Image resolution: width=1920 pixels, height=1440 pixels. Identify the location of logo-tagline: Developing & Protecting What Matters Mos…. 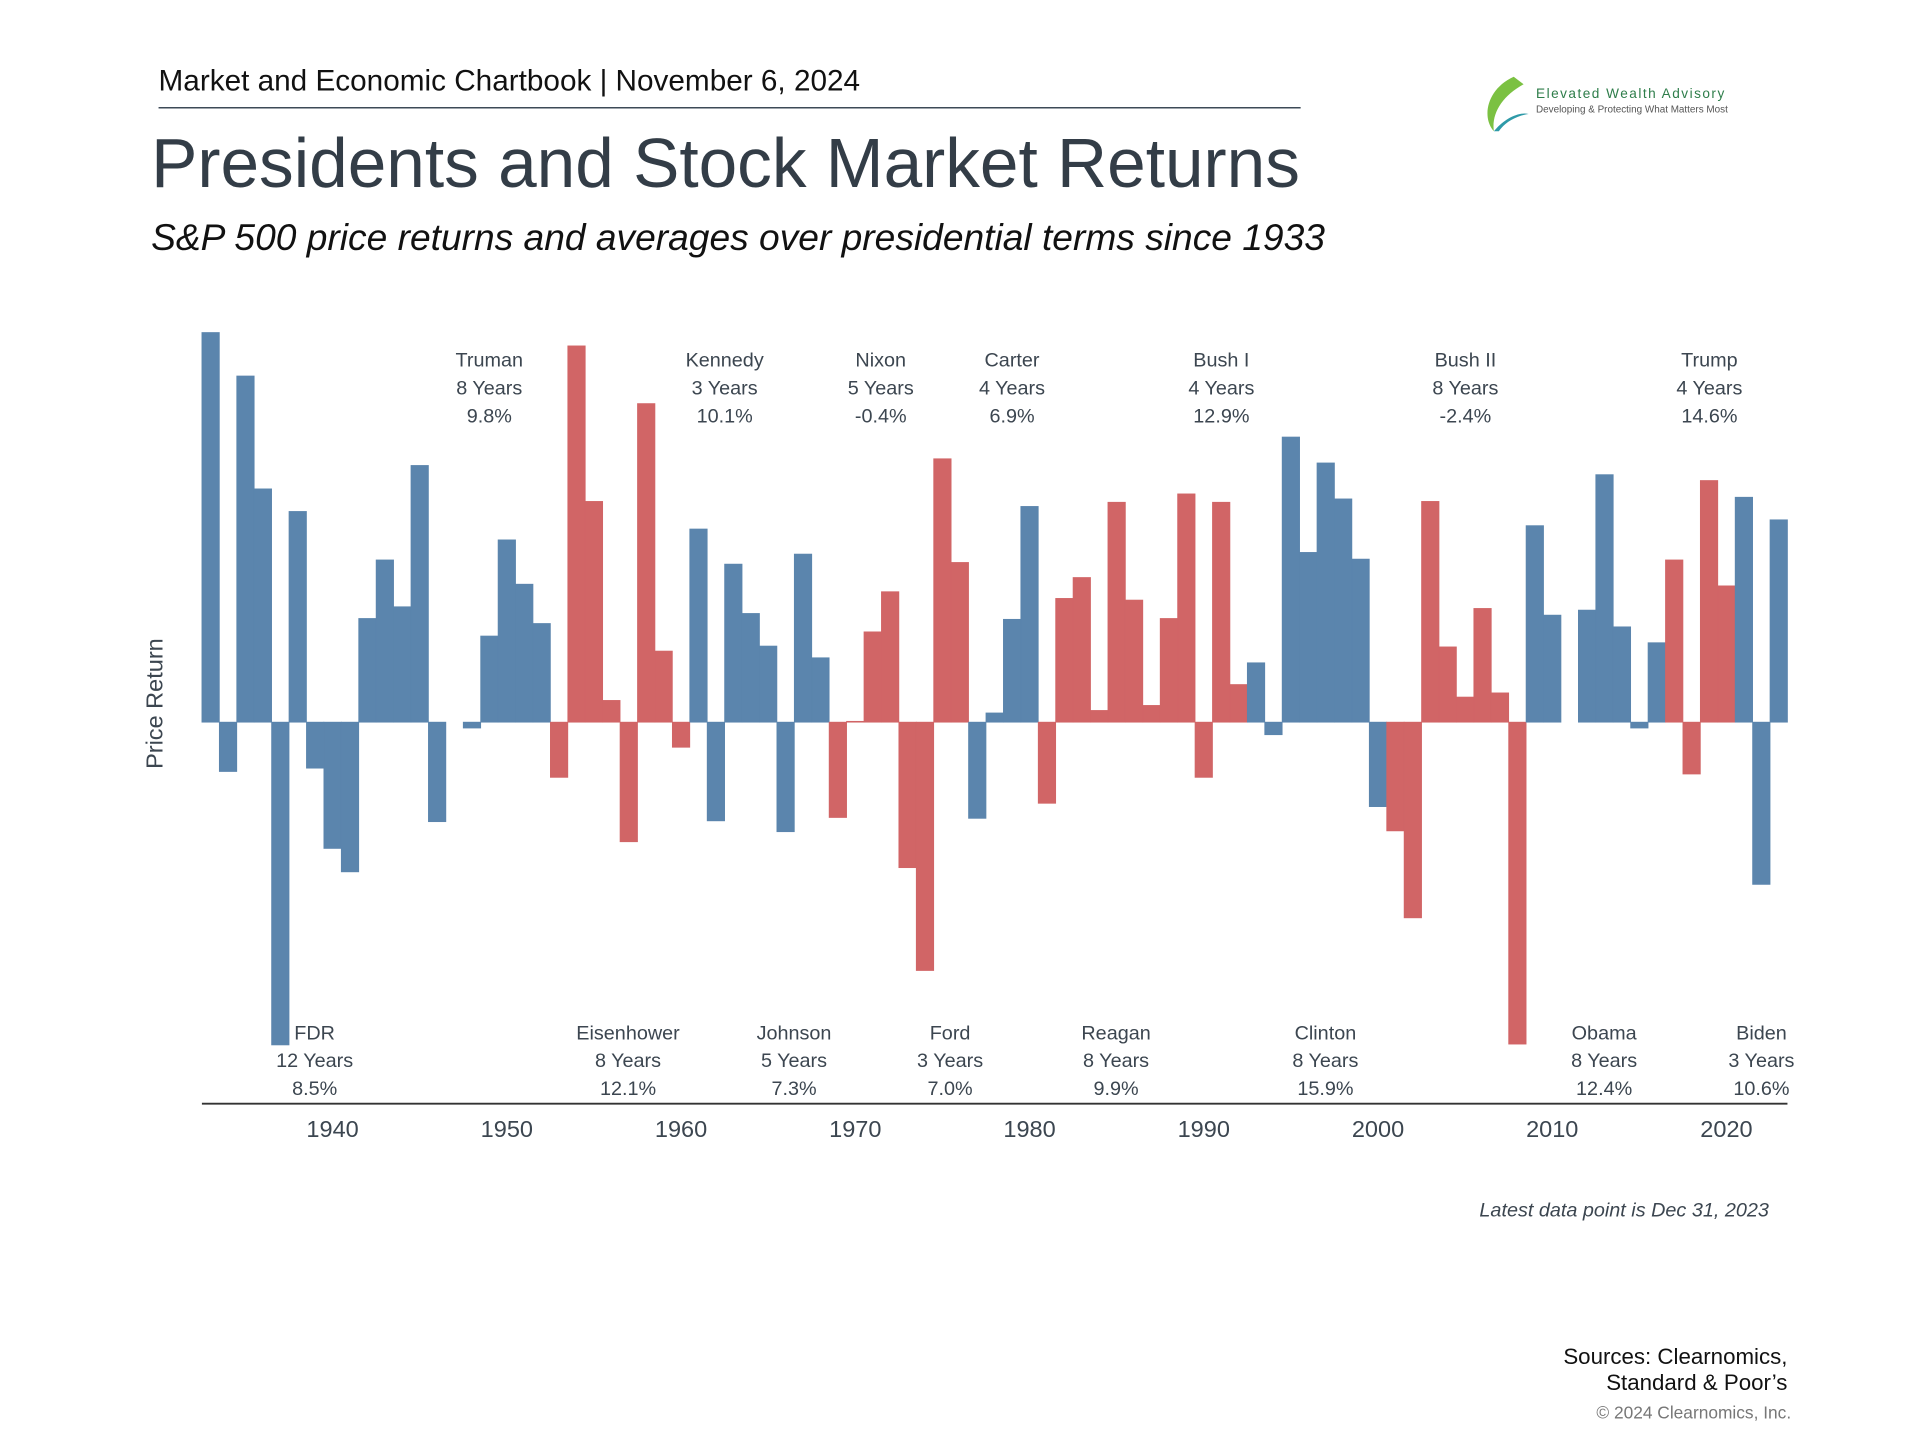
(1632, 110).